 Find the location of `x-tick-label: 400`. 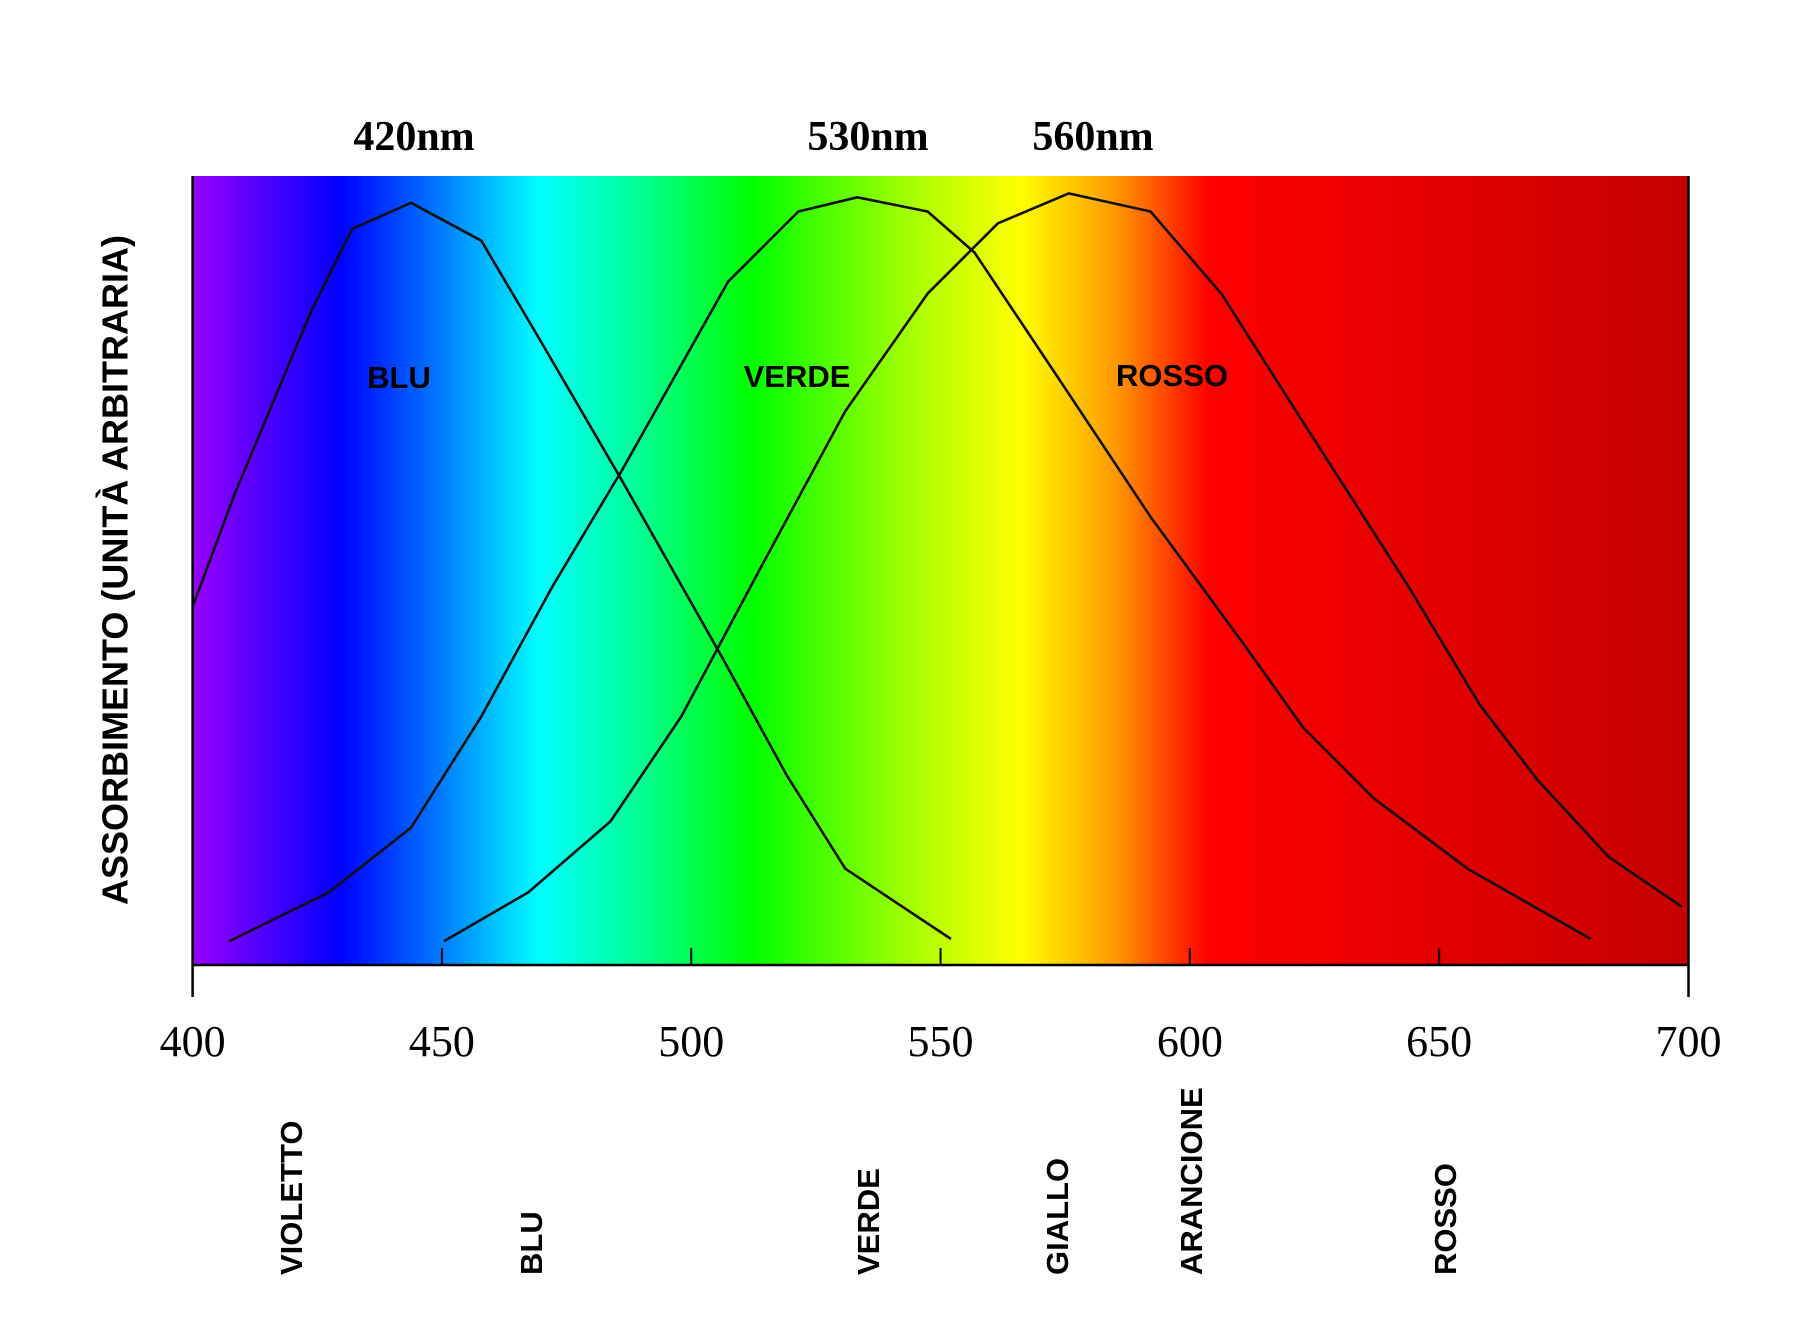

x-tick-label: 400 is located at coordinates (193, 1041).